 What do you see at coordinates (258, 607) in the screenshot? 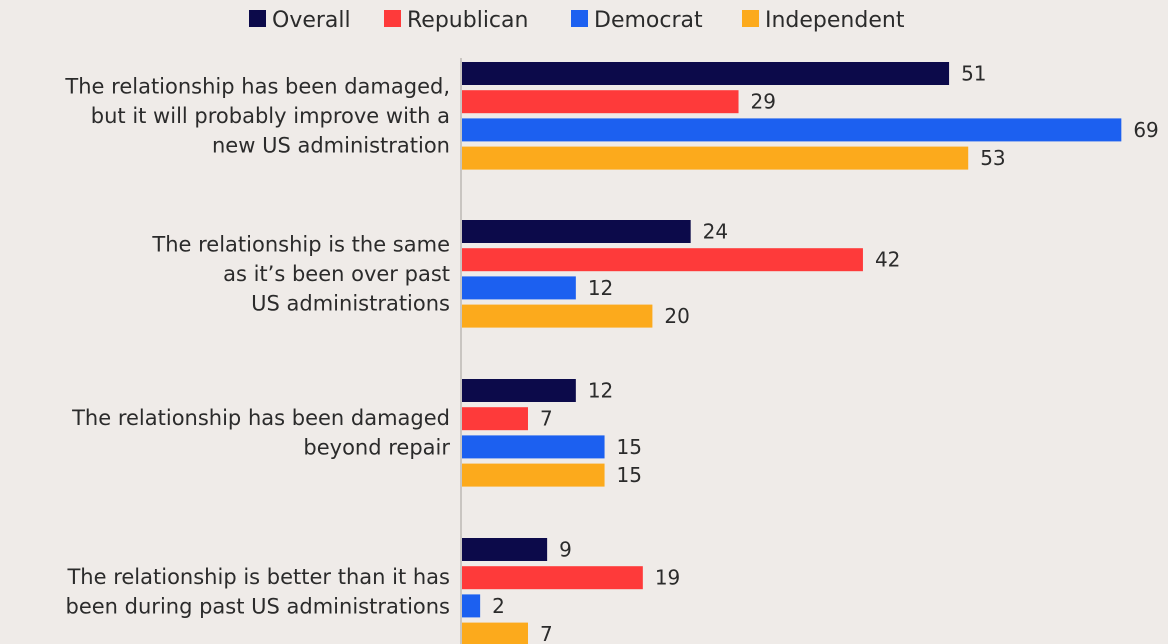
I see `category-label-4-line-2: been during past US administrations` at bounding box center [258, 607].